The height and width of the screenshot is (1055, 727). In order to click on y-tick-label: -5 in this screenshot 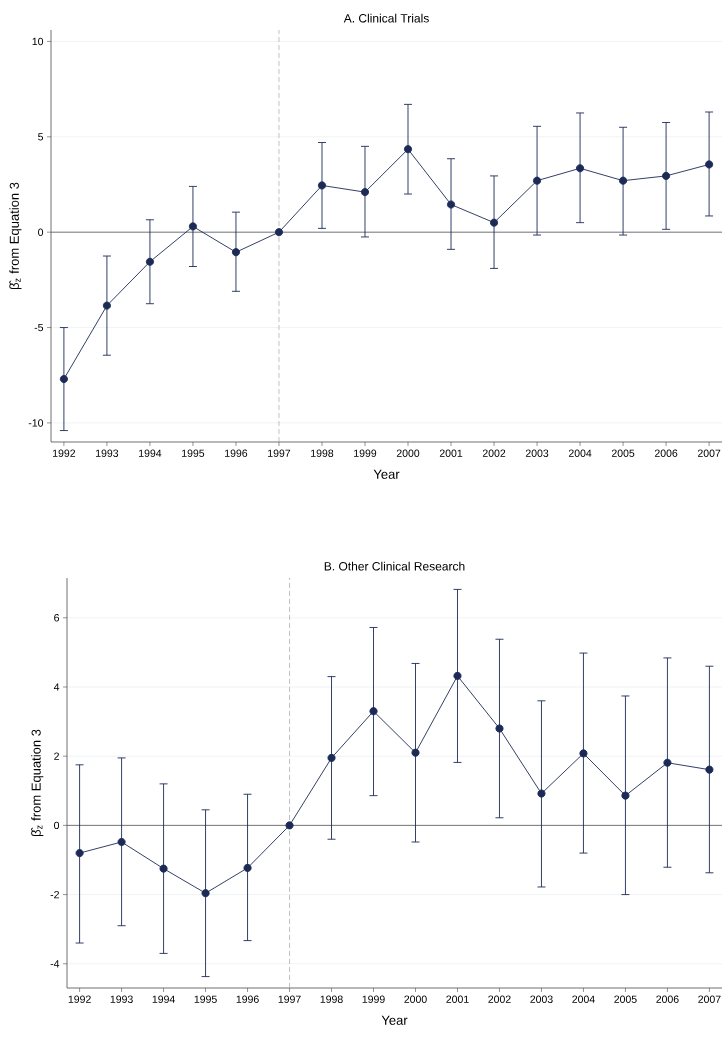, I will do `click(39, 327)`.